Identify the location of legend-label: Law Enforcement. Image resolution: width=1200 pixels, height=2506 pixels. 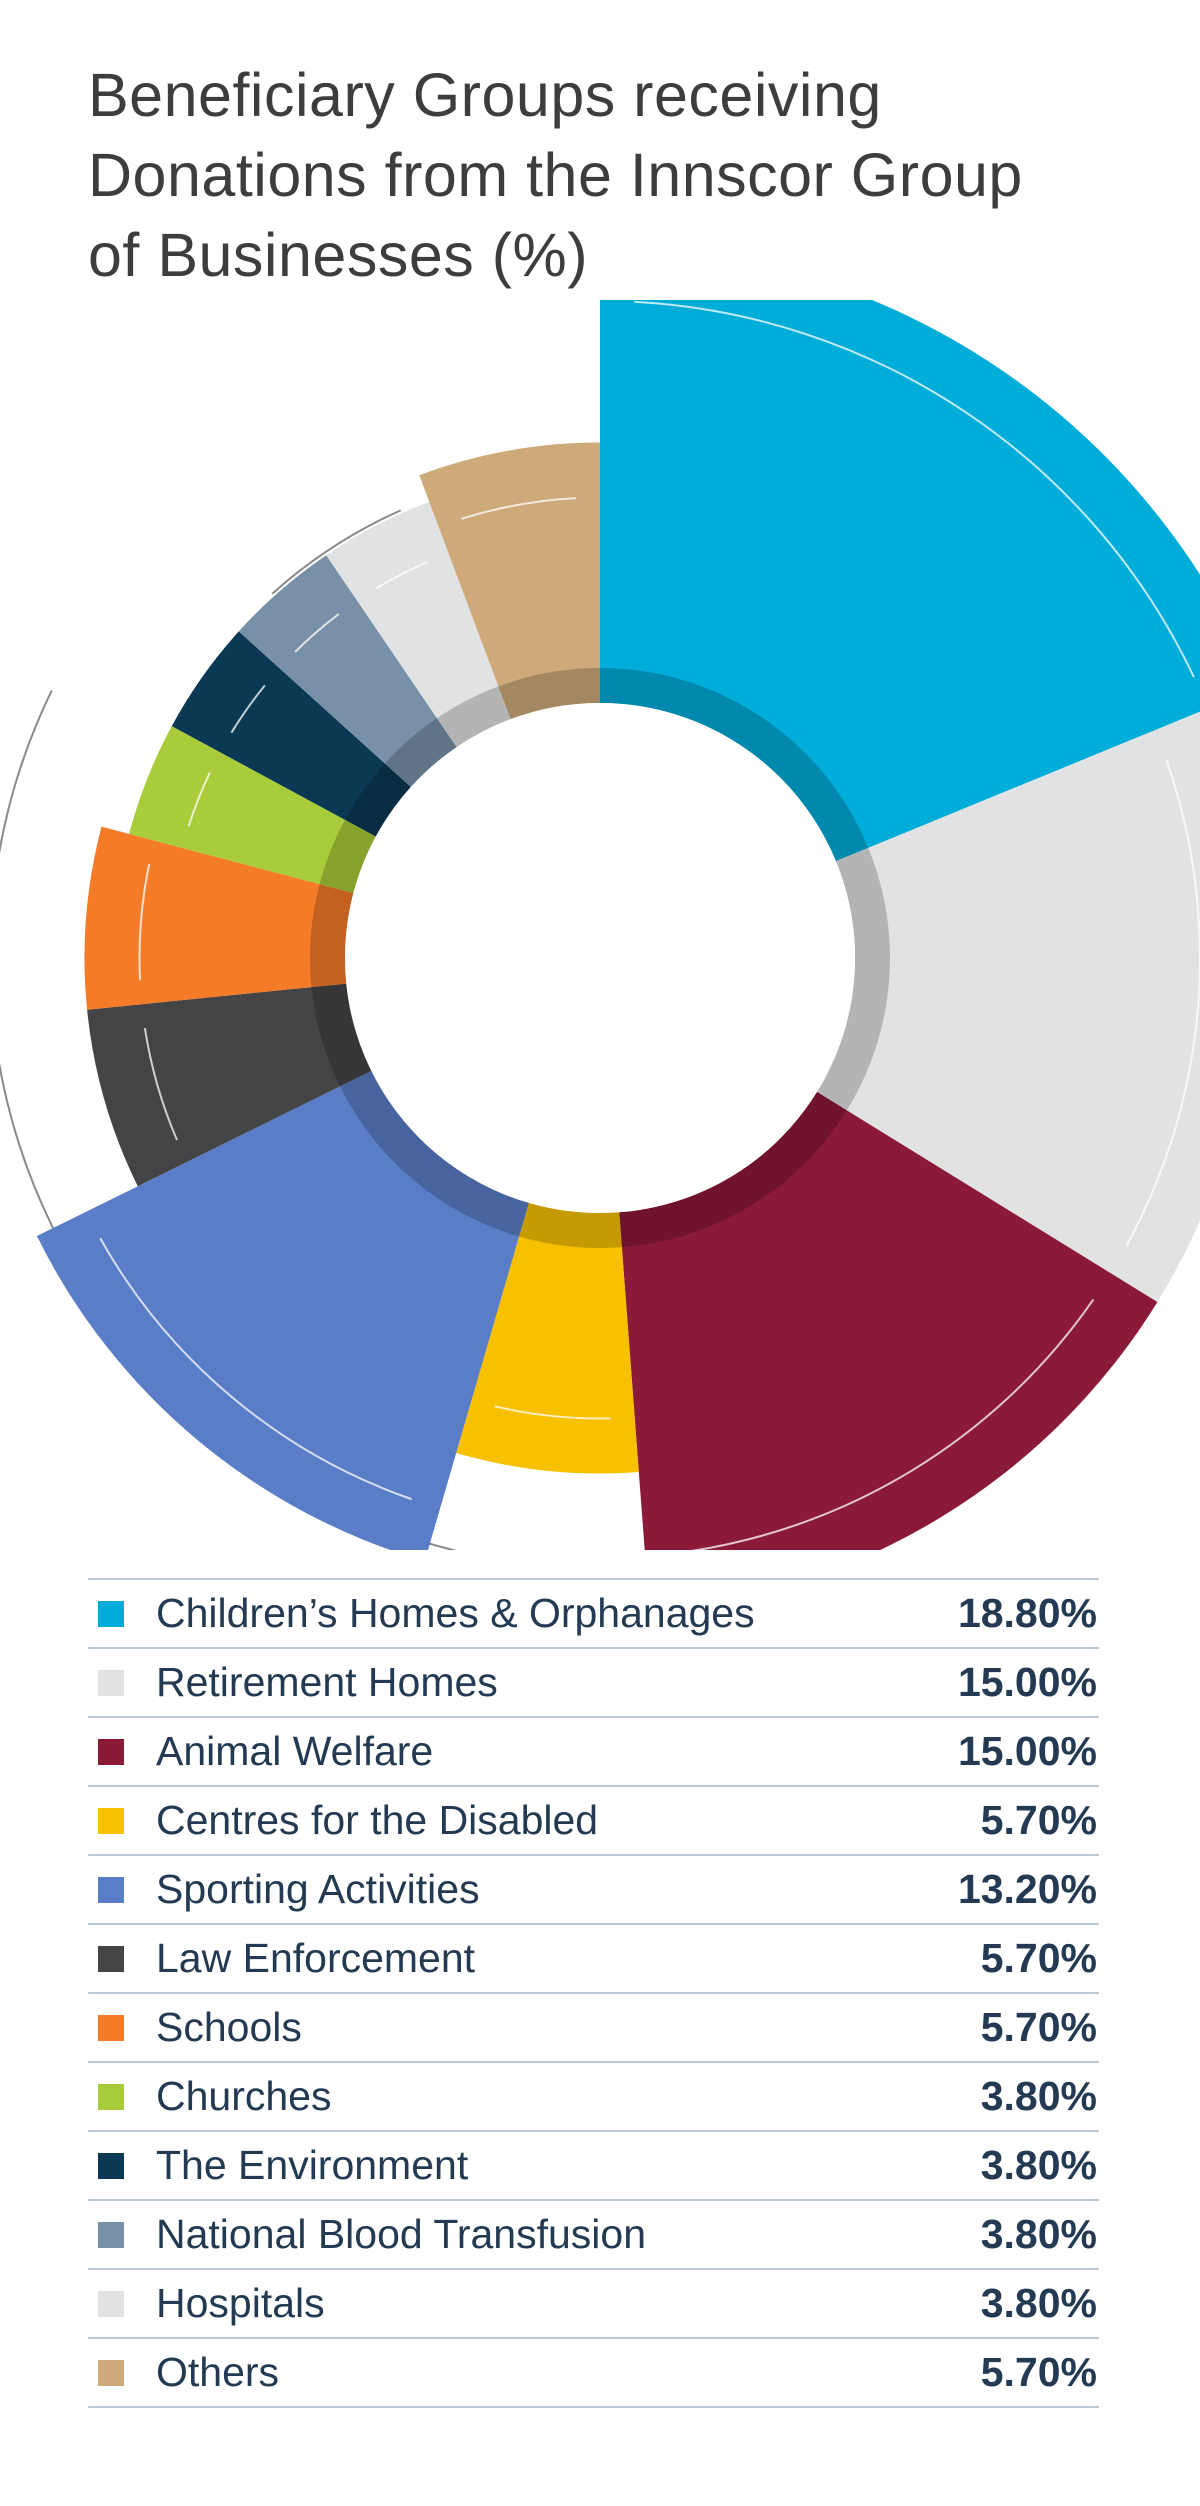
(316, 1958).